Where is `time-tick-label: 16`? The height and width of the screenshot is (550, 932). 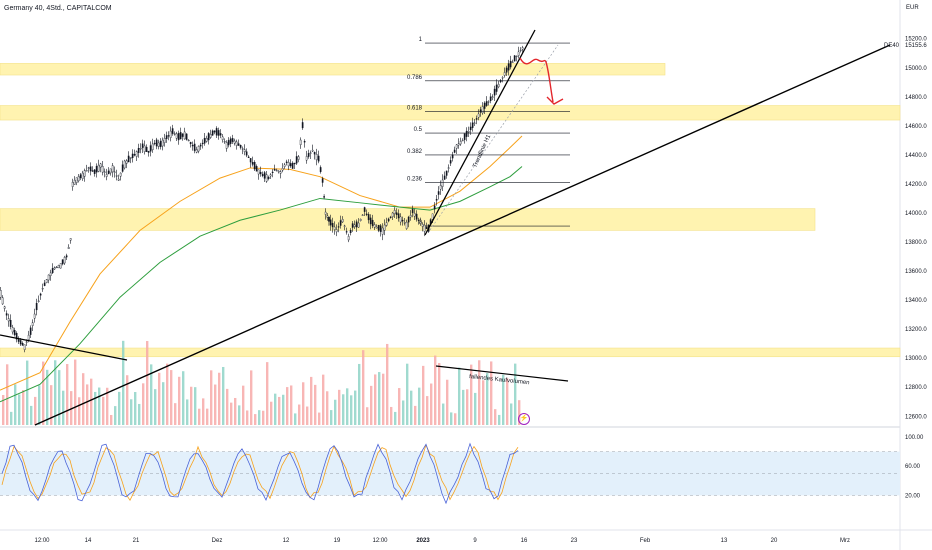
time-tick-label: 16 is located at coordinates (524, 541).